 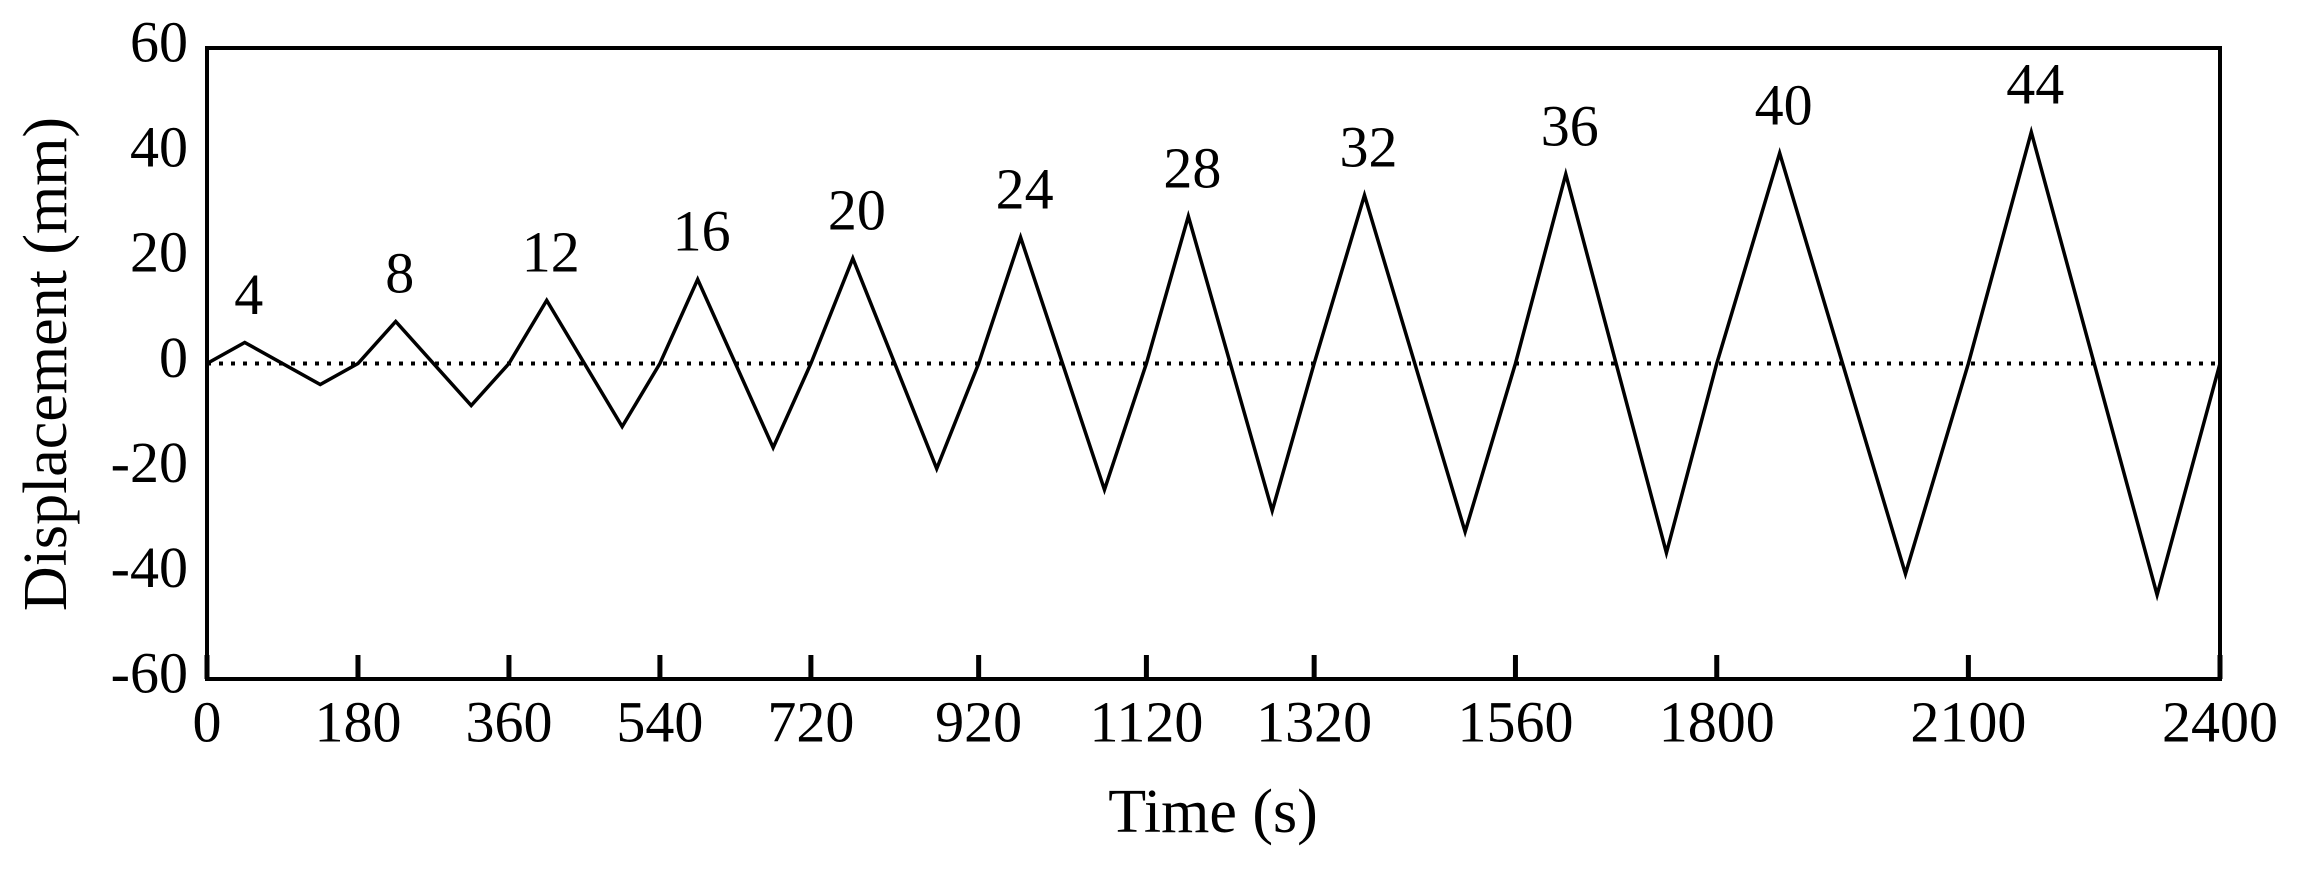 What do you see at coordinates (149, 462) in the screenshot?
I see `y-tick-label: -20` at bounding box center [149, 462].